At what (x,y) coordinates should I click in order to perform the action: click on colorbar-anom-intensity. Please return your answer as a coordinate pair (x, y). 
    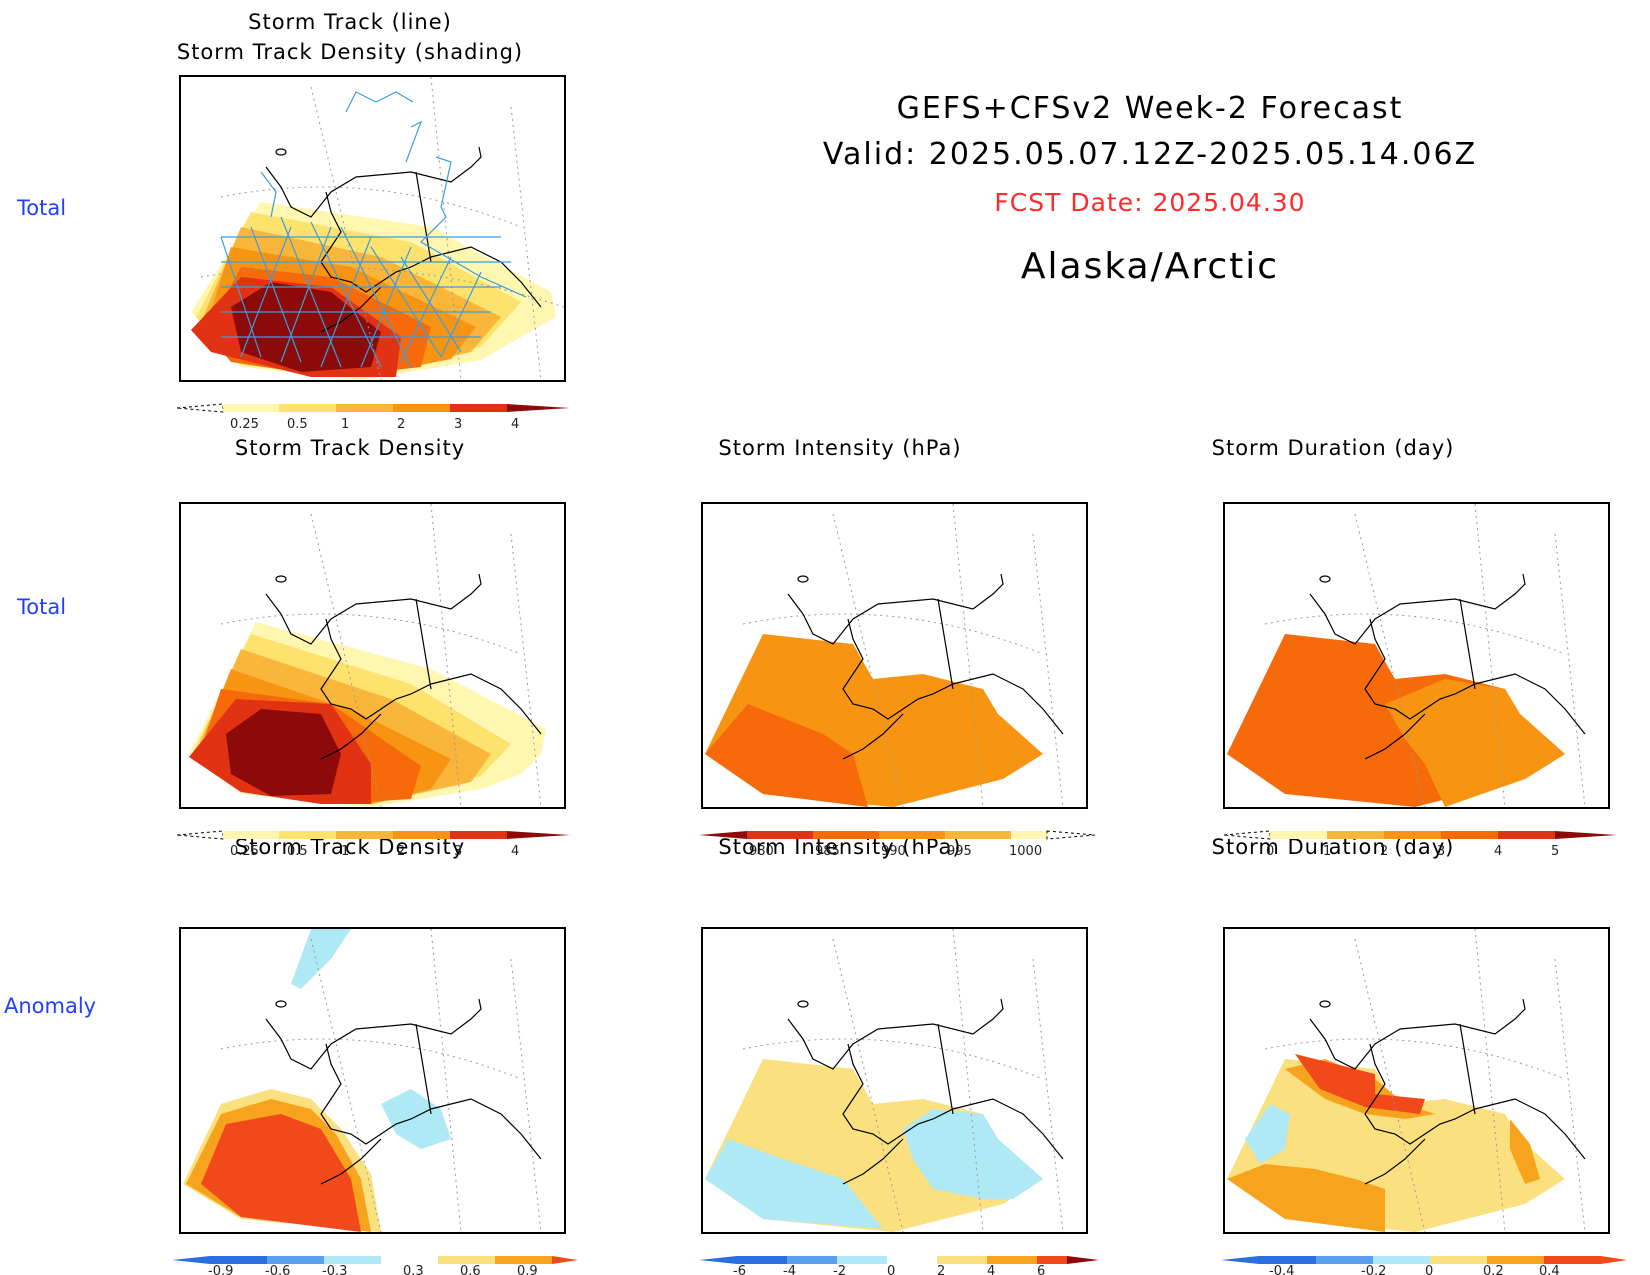
    Looking at the image, I should click on (902, 1265).